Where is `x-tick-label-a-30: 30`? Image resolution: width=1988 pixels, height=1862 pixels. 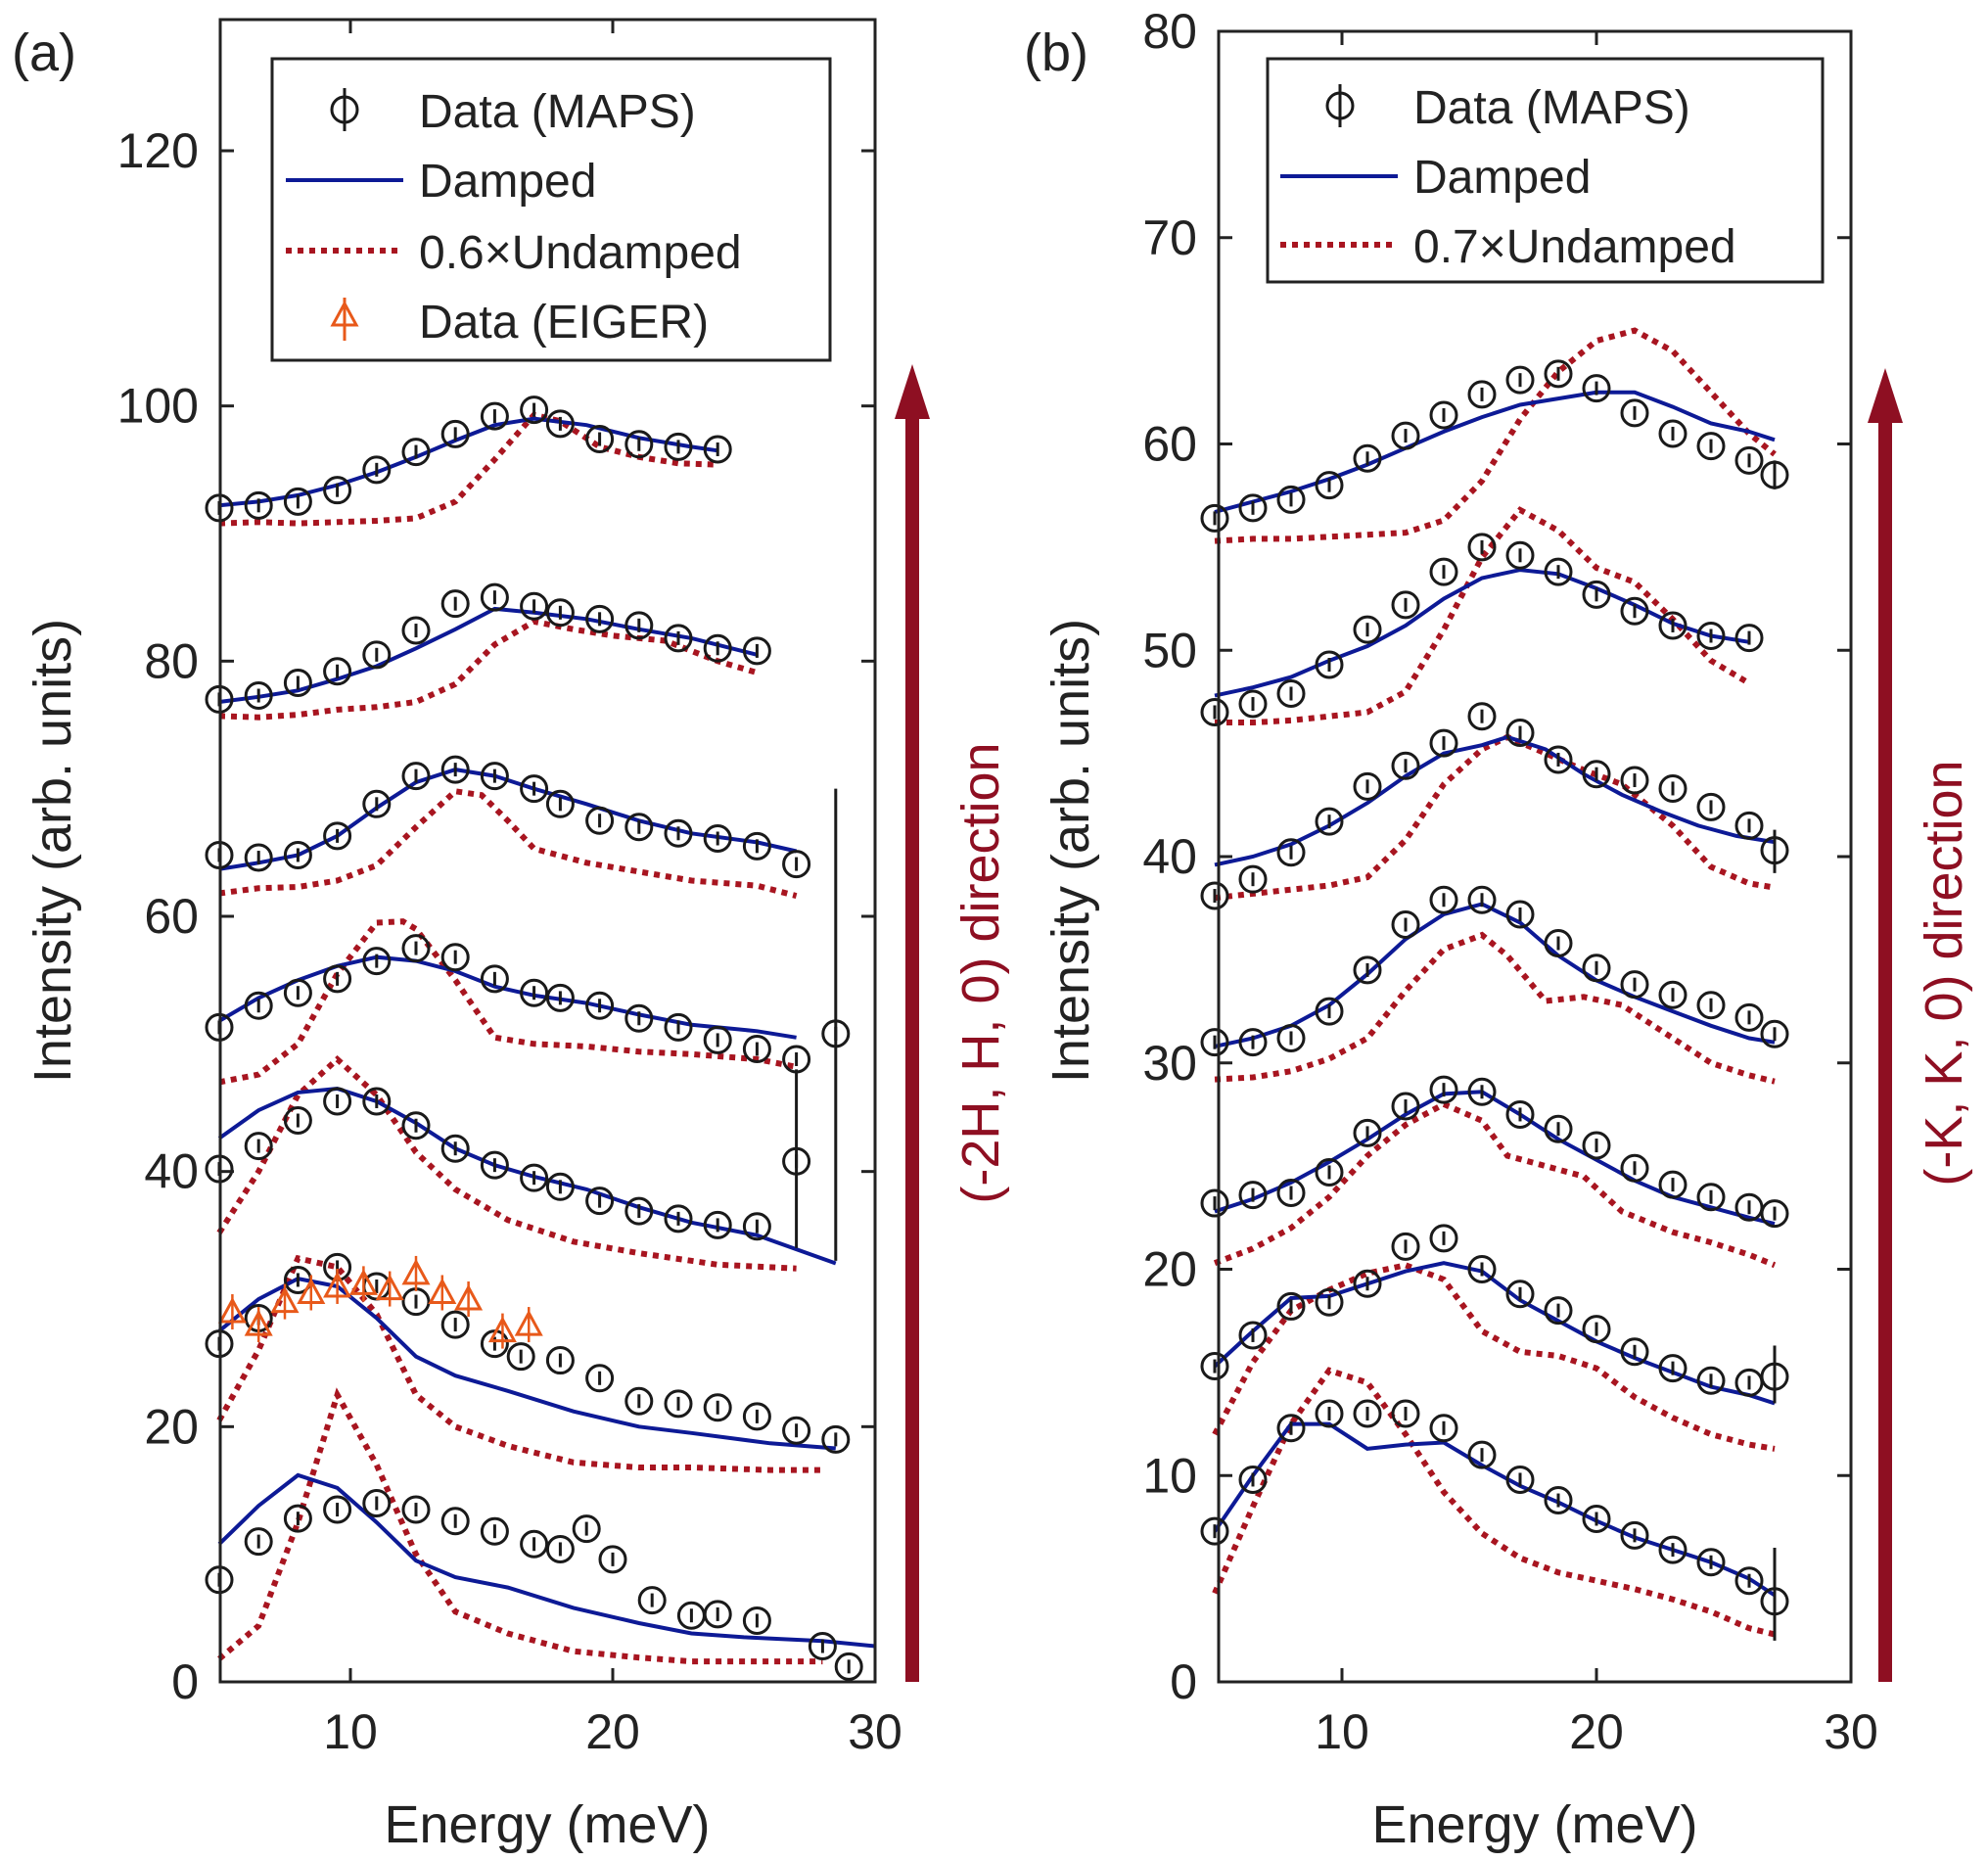
x-tick-label-a-30: 30 is located at coordinates (875, 1731).